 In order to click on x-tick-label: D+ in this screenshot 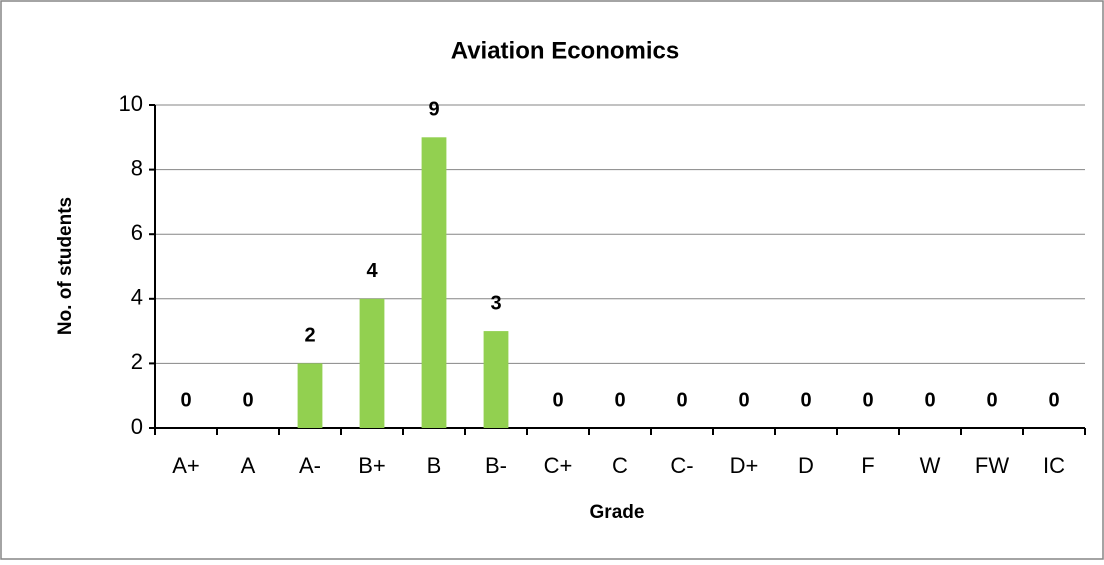, I will do `click(744, 465)`.